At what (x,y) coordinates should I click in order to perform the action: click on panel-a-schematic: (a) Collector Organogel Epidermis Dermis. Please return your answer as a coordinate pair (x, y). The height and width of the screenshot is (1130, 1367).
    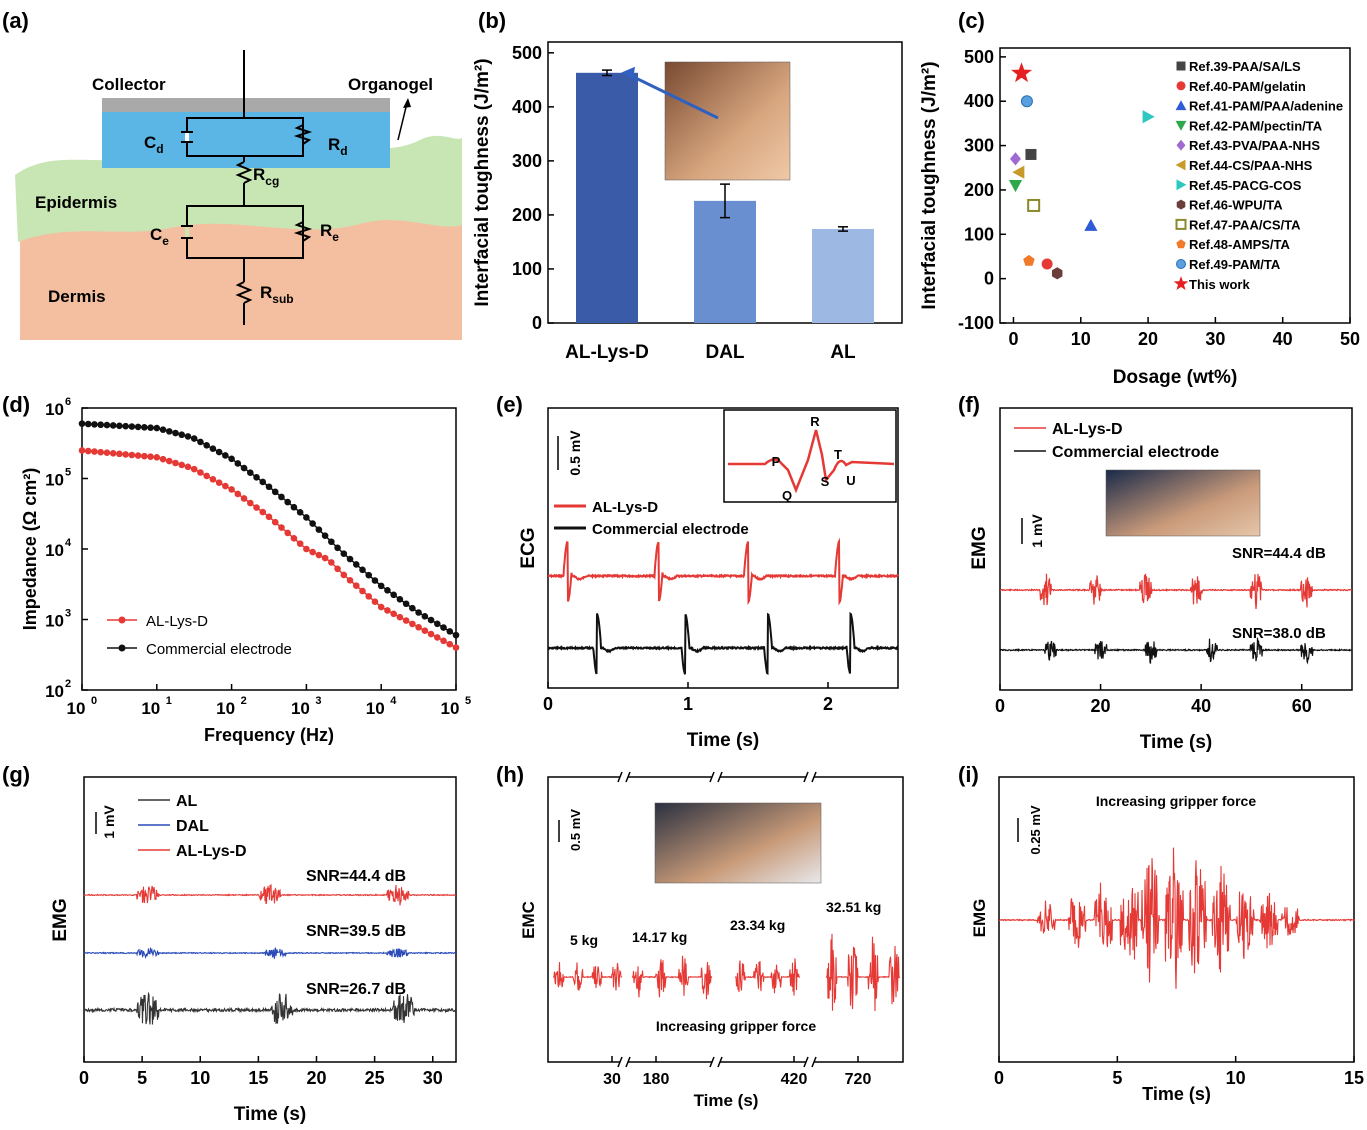
    Looking at the image, I should click on (232, 174).